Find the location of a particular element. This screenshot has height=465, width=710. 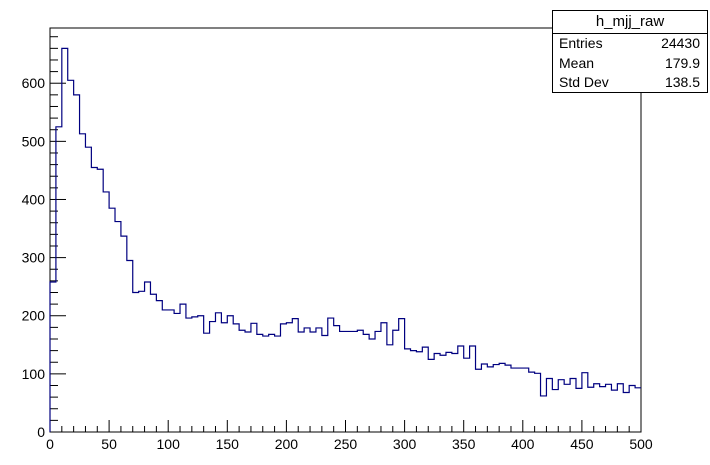

y-tick-label: 500 is located at coordinates (34, 141).